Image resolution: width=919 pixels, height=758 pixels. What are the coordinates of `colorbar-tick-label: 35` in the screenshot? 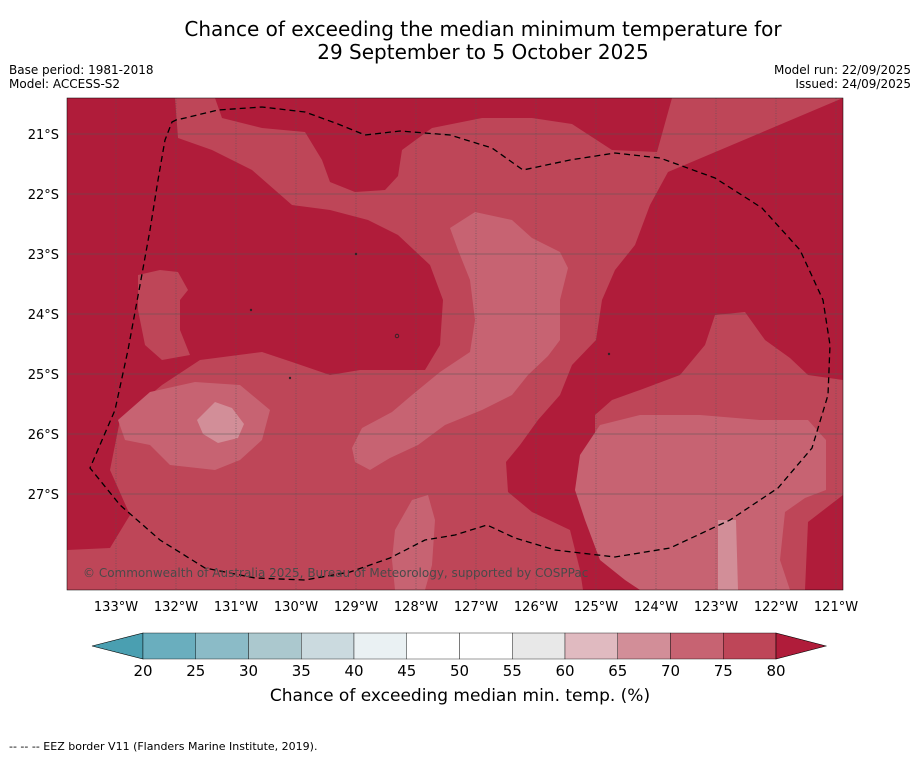 It's located at (301, 671).